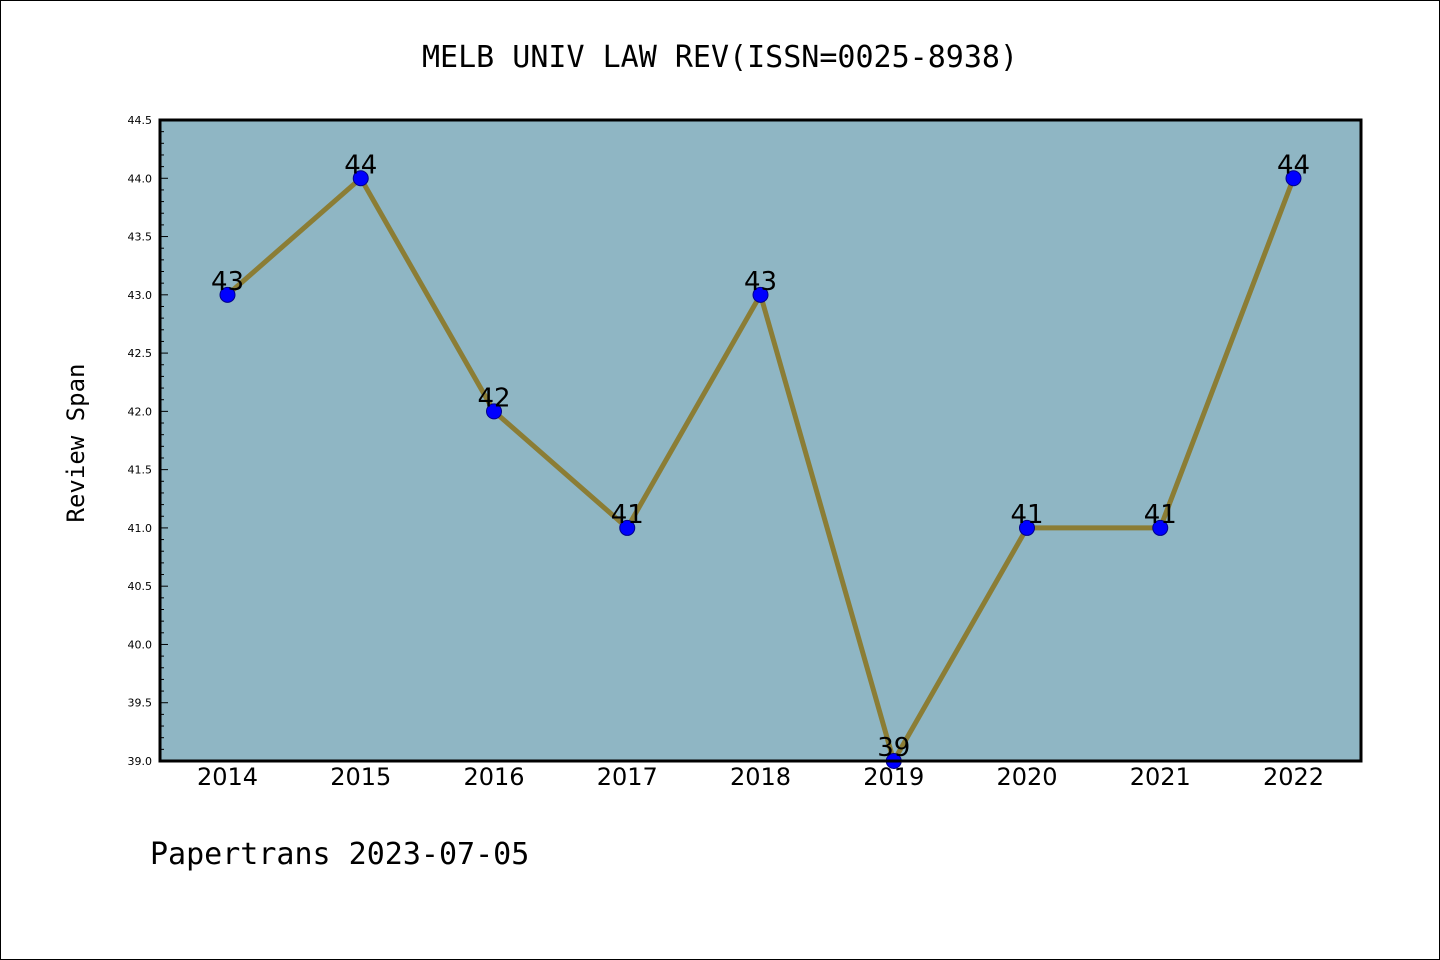 The height and width of the screenshot is (960, 1440). I want to click on y-tick-label: 40.5, so click(140, 586).